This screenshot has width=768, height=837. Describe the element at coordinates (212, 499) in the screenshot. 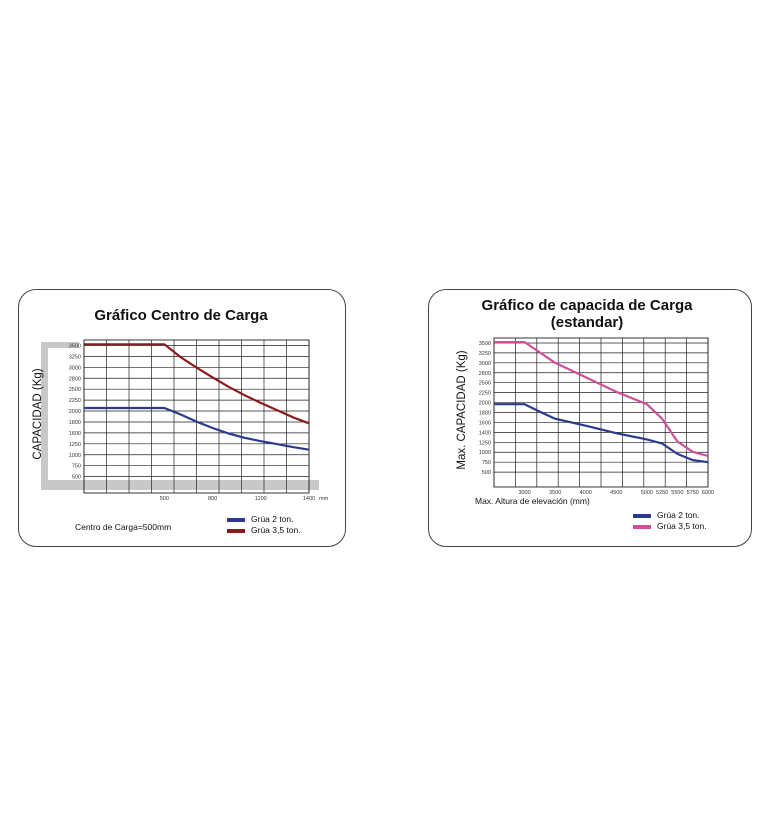

I see `x-tick-label: 800` at that location.